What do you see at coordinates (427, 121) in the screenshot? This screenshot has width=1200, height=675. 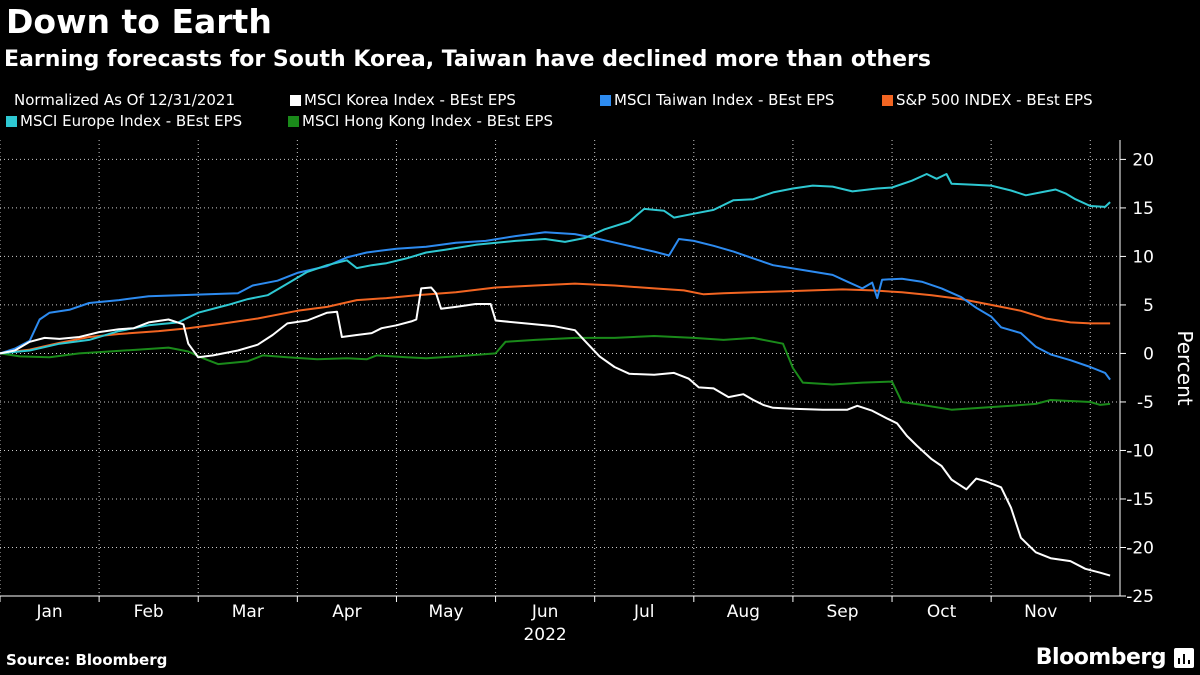 I see `legend-label-hongkong: MSCI Hong Kong Index - BEst EPS` at bounding box center [427, 121].